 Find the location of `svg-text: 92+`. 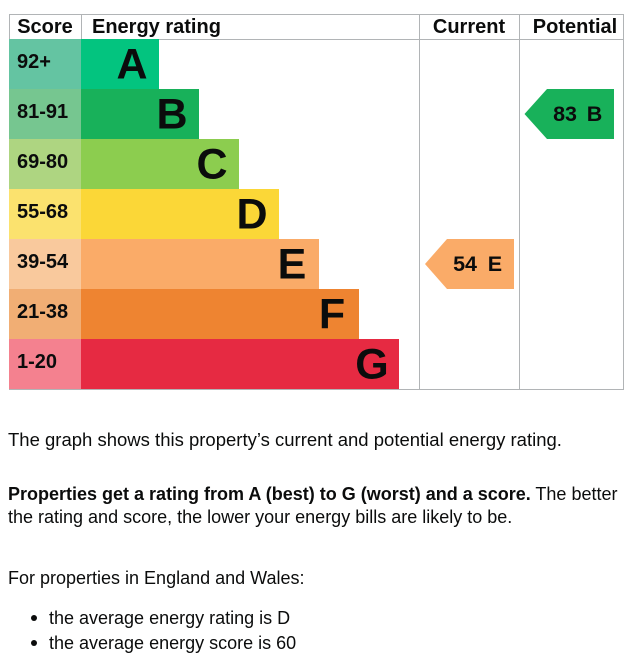

svg-text: 92+ is located at coordinates (34, 62).